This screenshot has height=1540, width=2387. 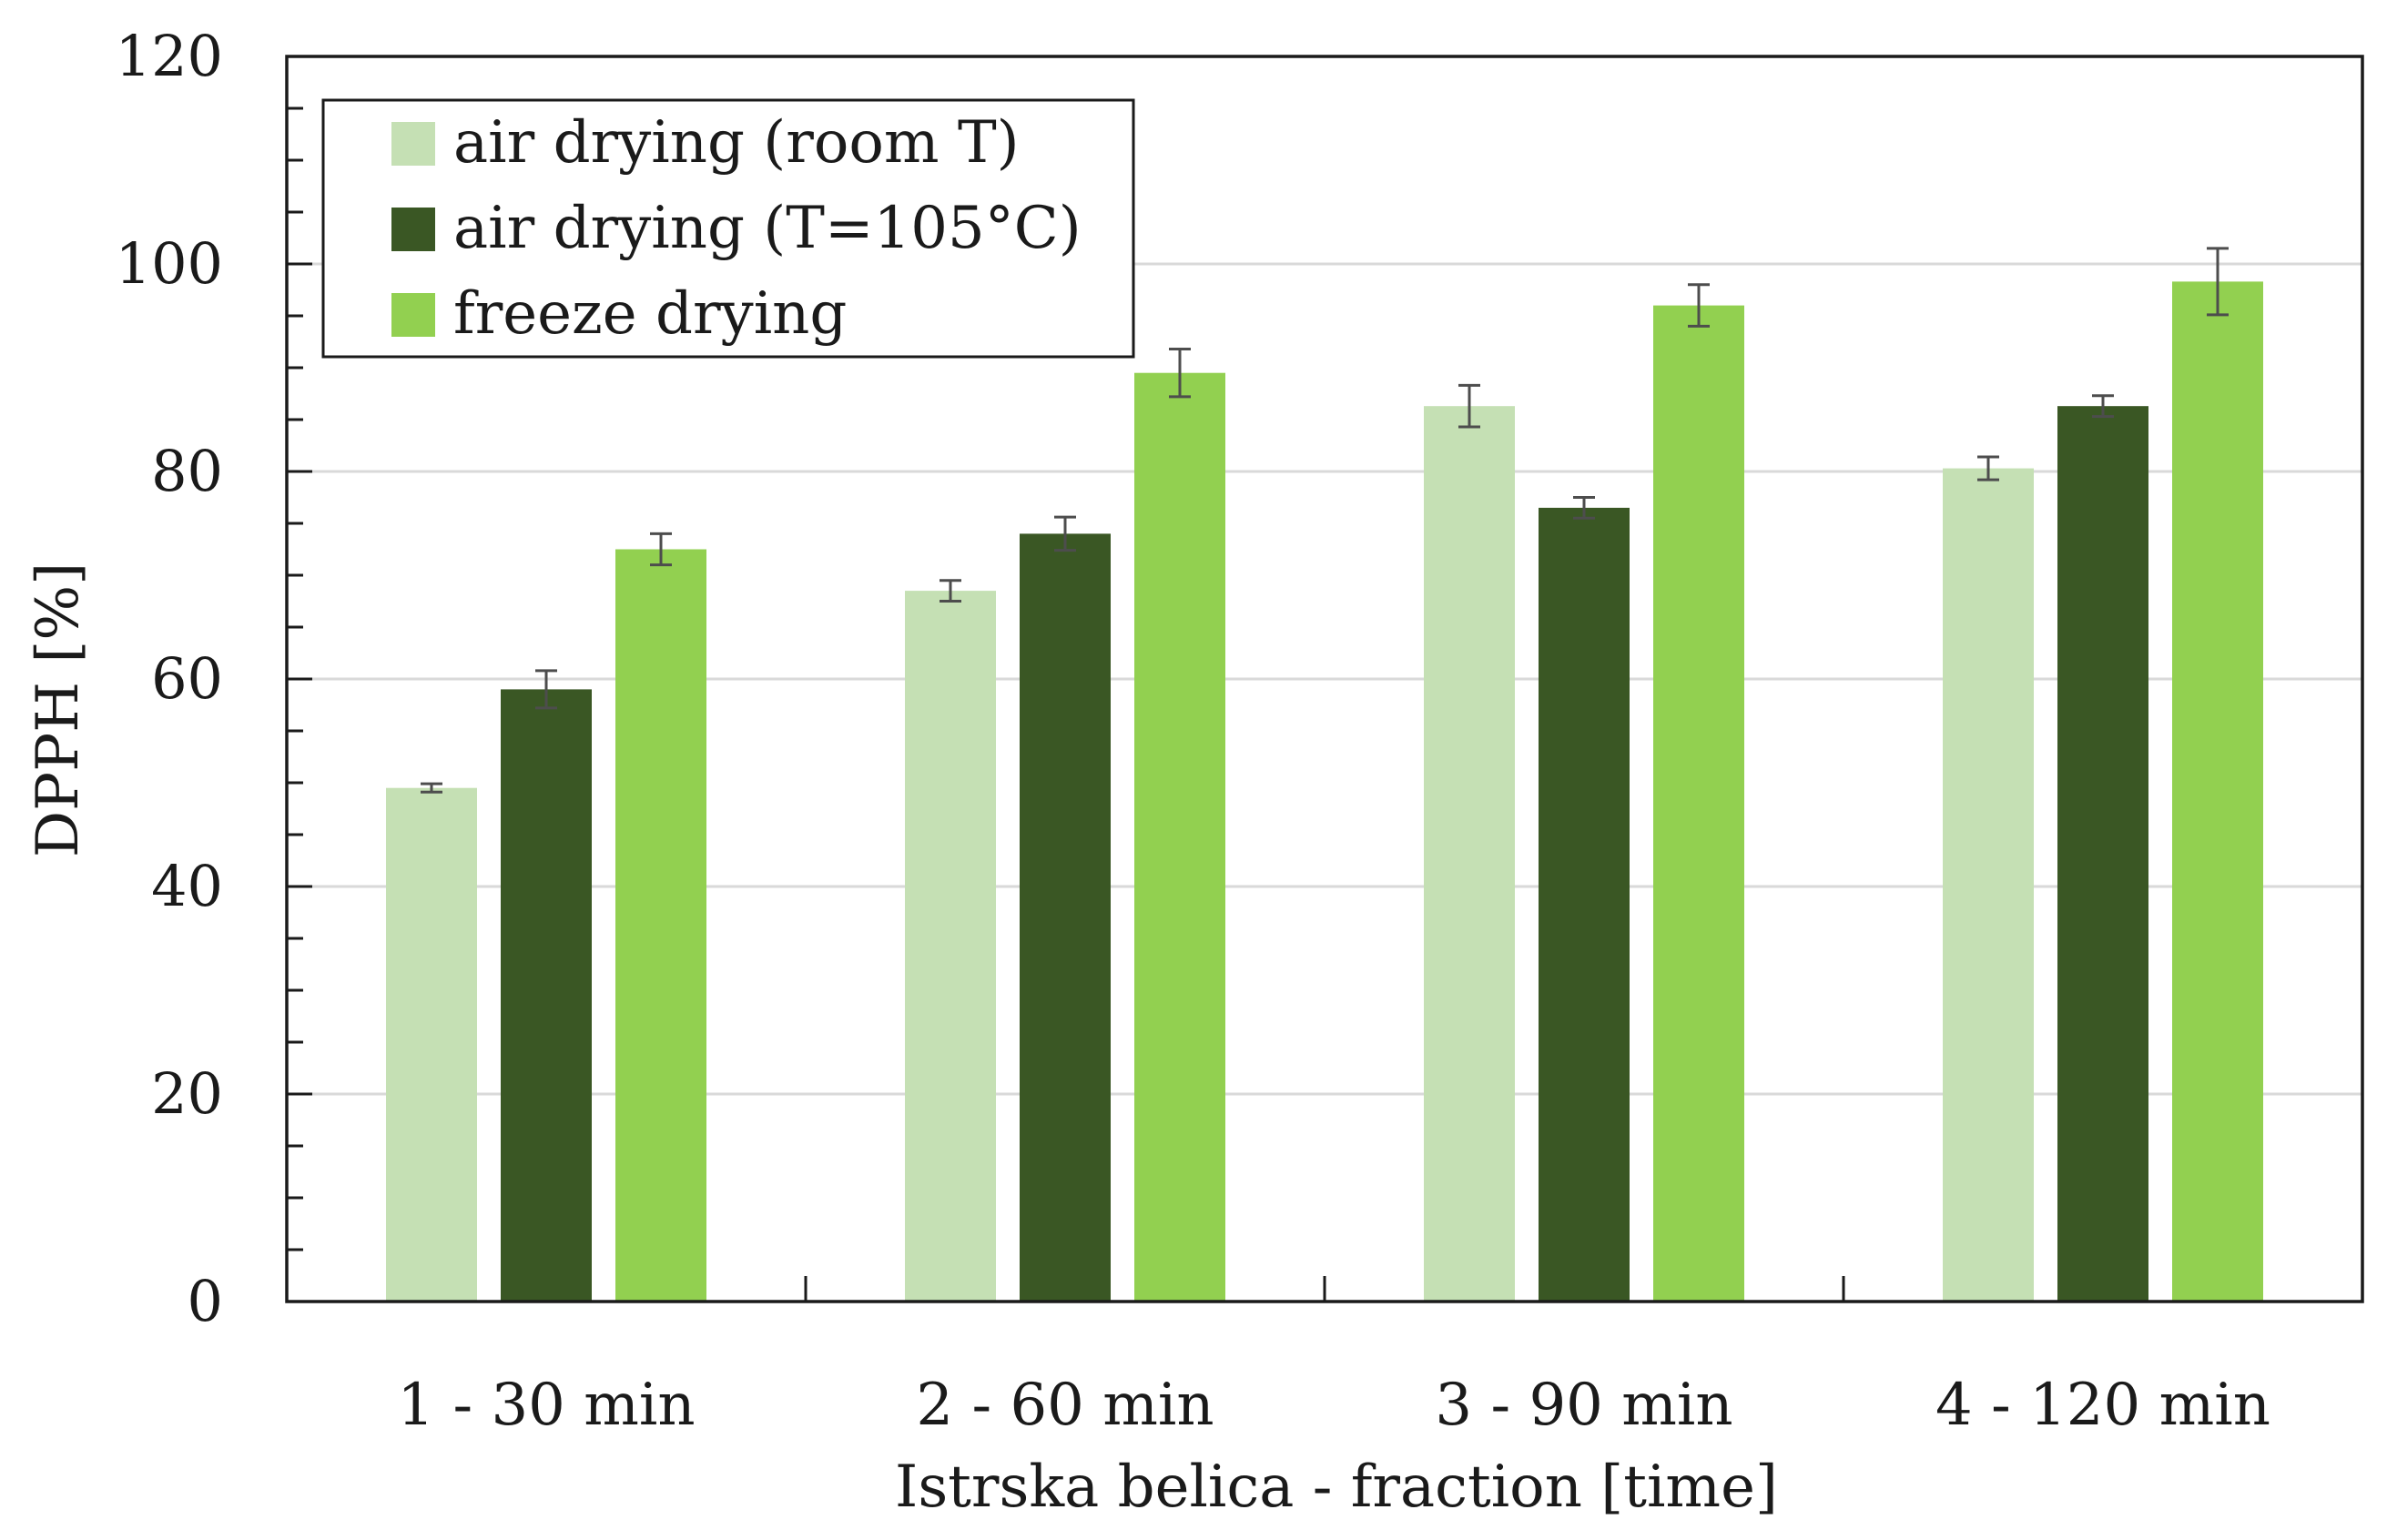 I want to click on legend-label-105c: air drying (T=105°C), so click(x=767, y=228).